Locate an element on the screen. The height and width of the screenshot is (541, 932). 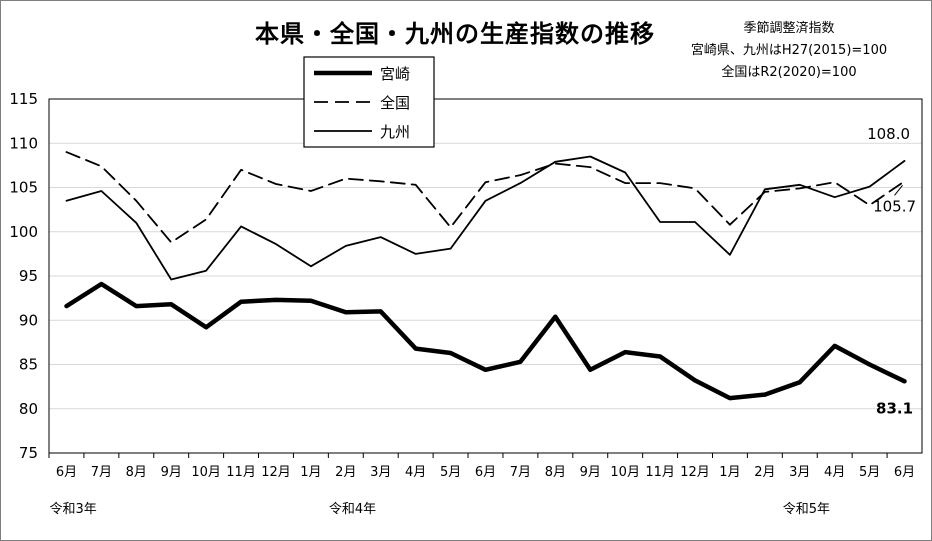
y-tick-labels: 75 80 85 90 95 100 105 110 115 is located at coordinates (23, 276).